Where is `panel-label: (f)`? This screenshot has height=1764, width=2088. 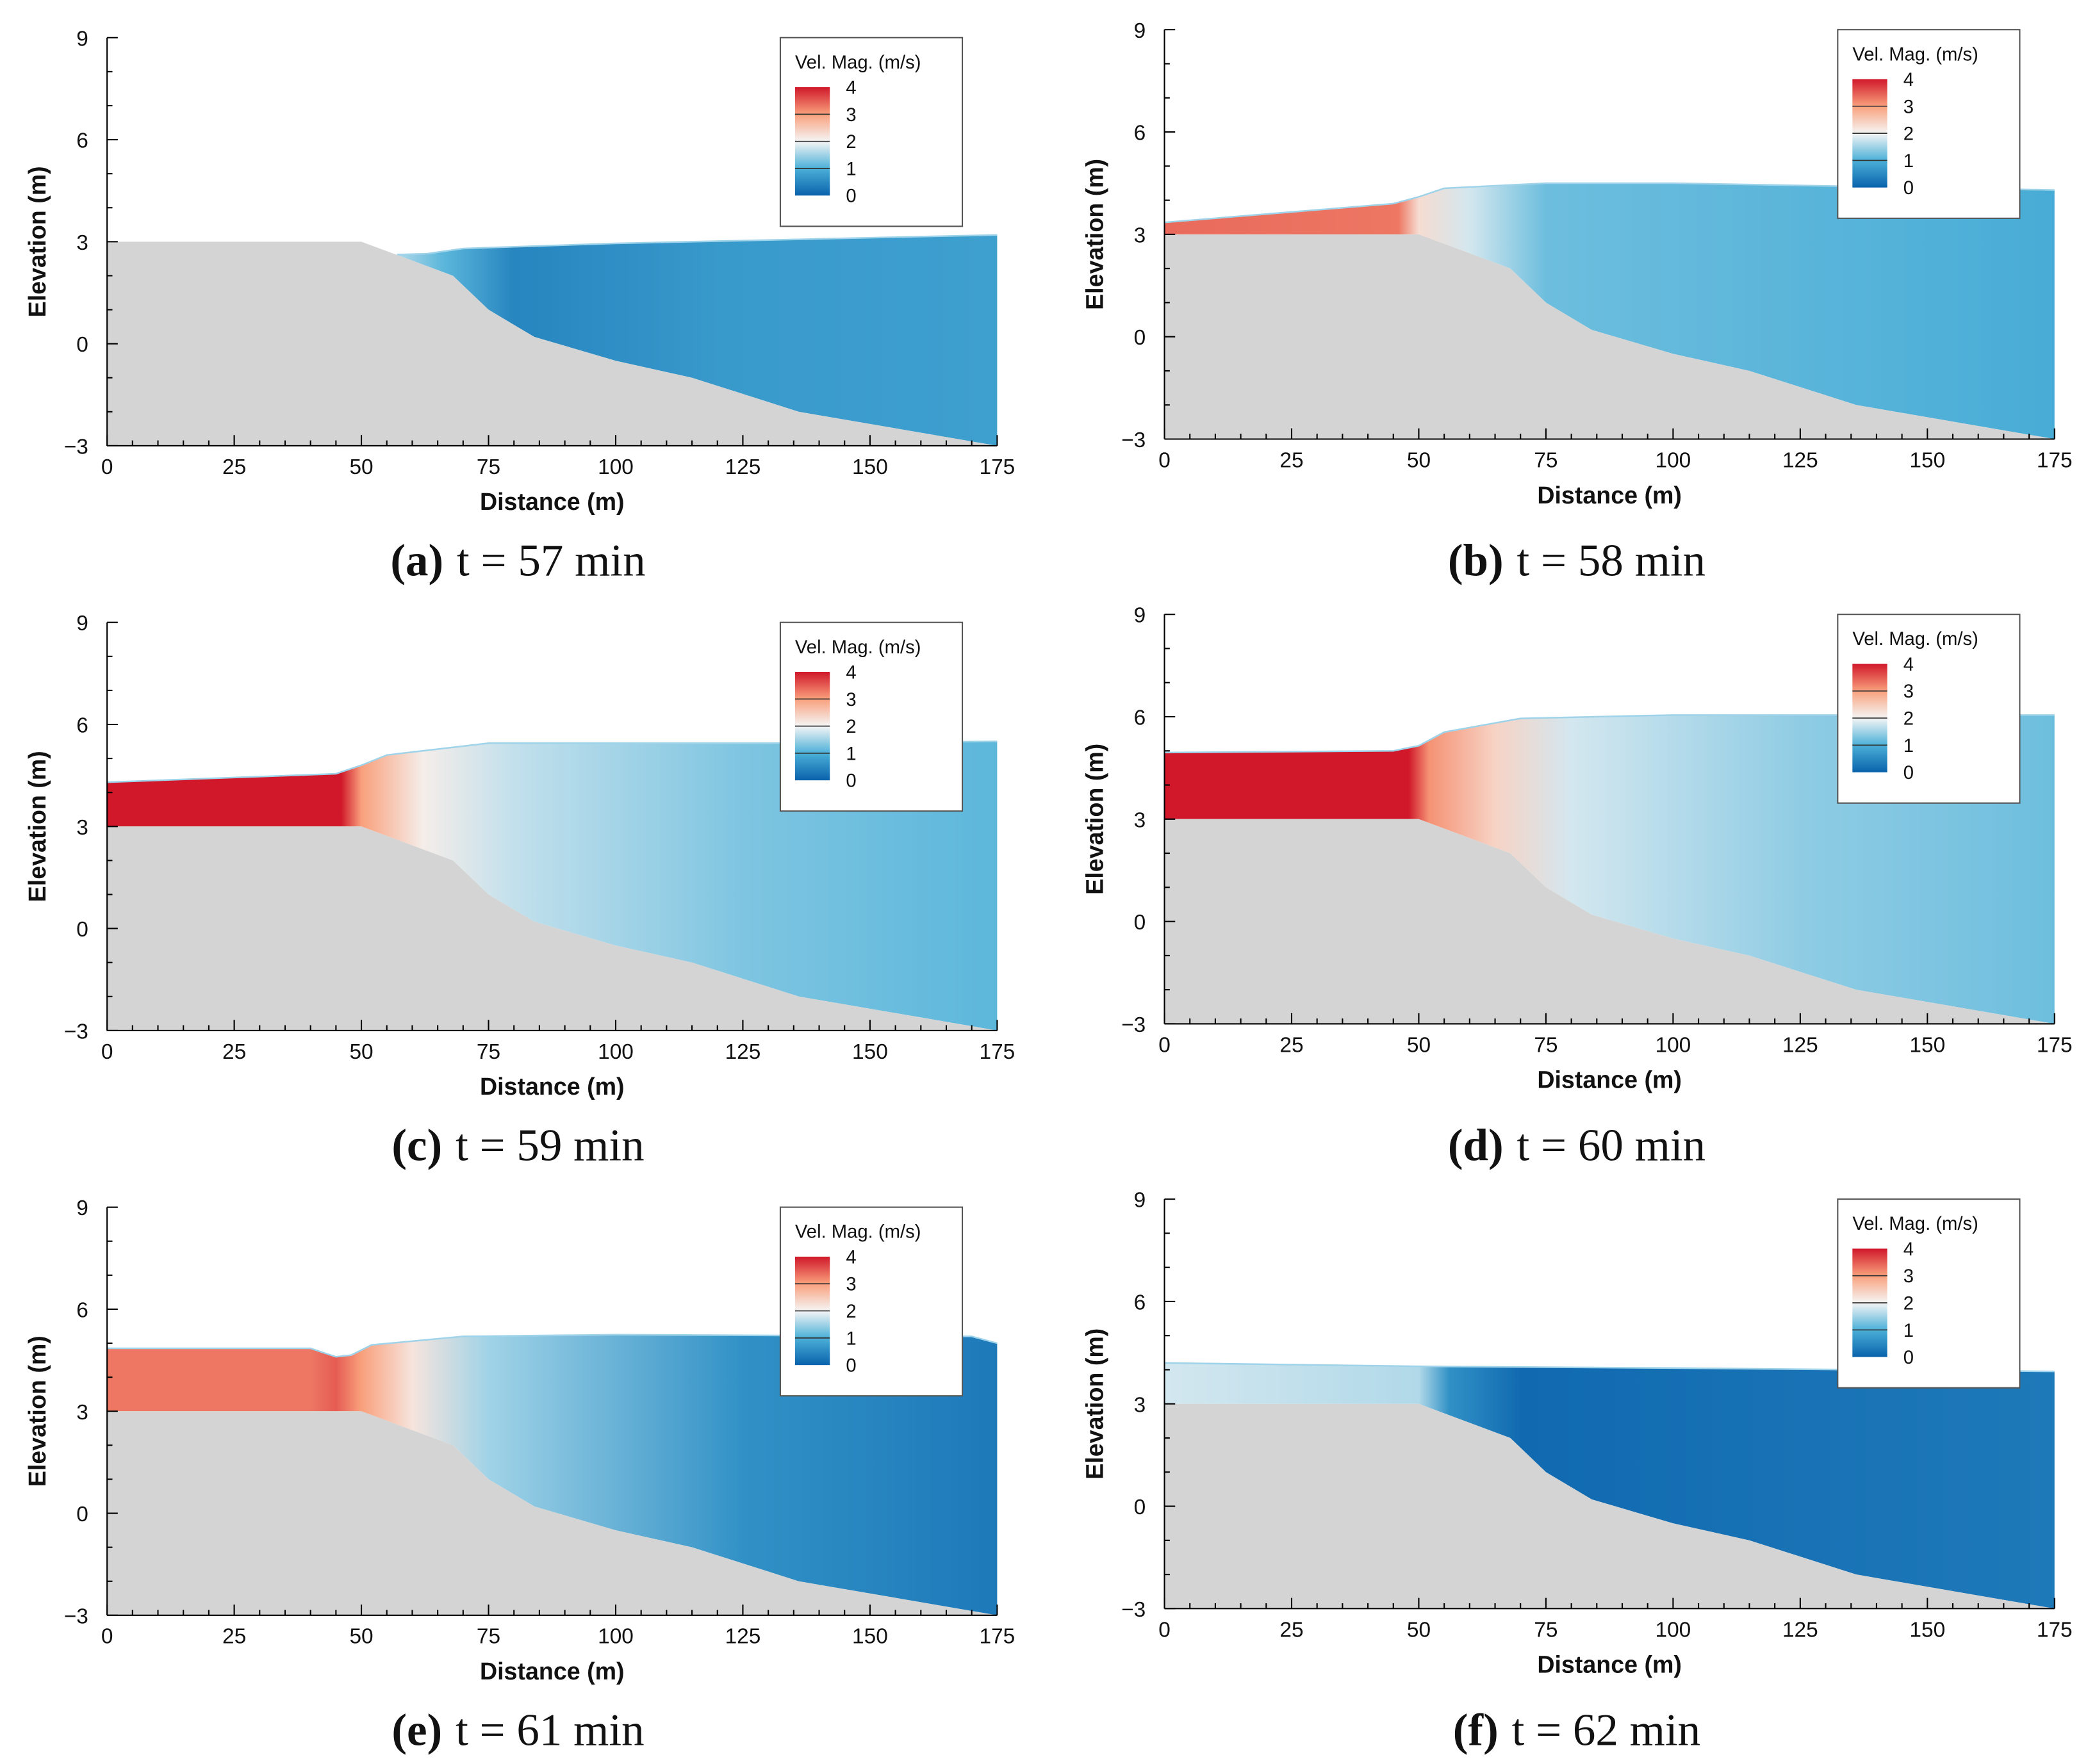
panel-label: (f) is located at coordinates (1476, 1730).